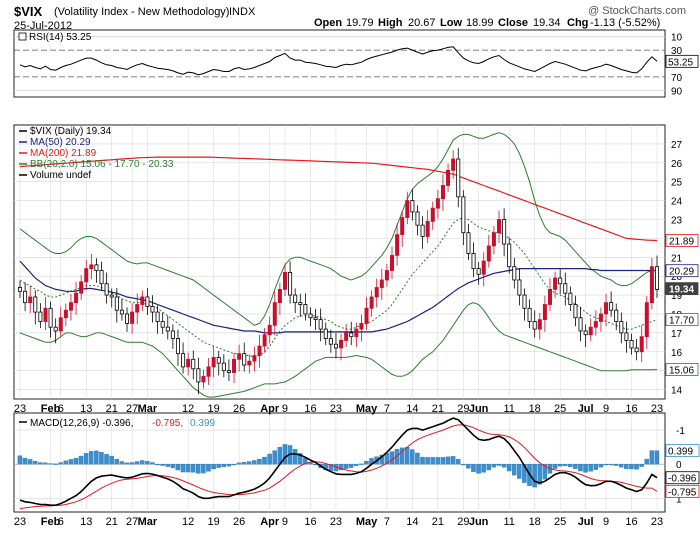 The height and width of the screenshot is (535, 700). What do you see at coordinates (336, 522) in the screenshot?
I see `x-tick-label-macd: 23` at bounding box center [336, 522].